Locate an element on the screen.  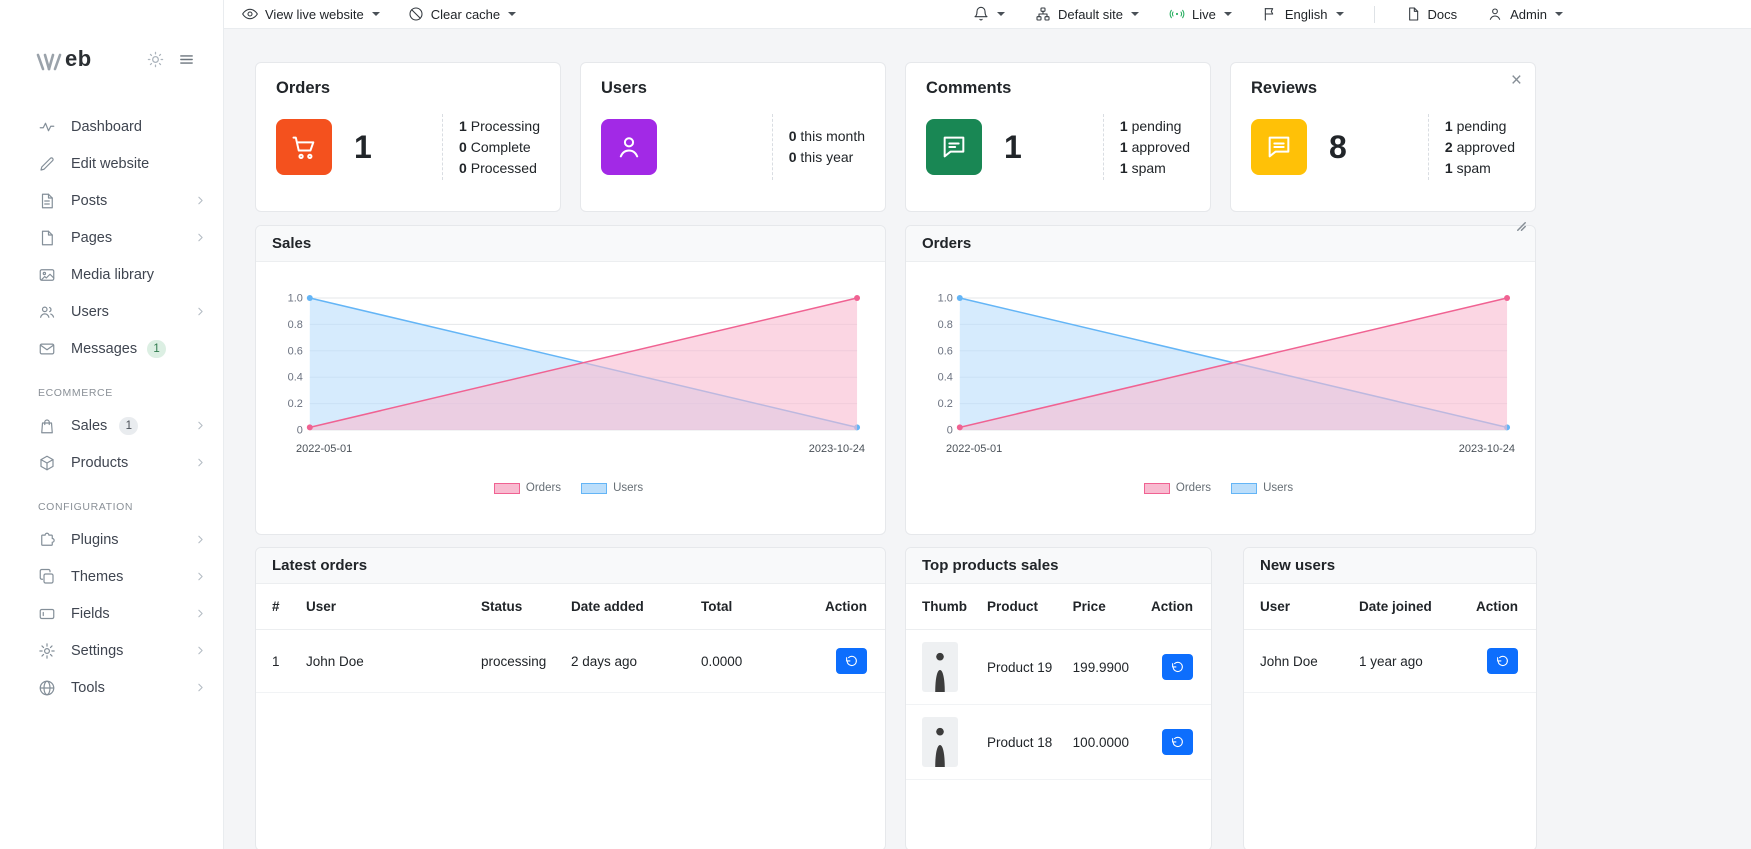
svg-text: 1.0 is located at coordinates (945, 298).